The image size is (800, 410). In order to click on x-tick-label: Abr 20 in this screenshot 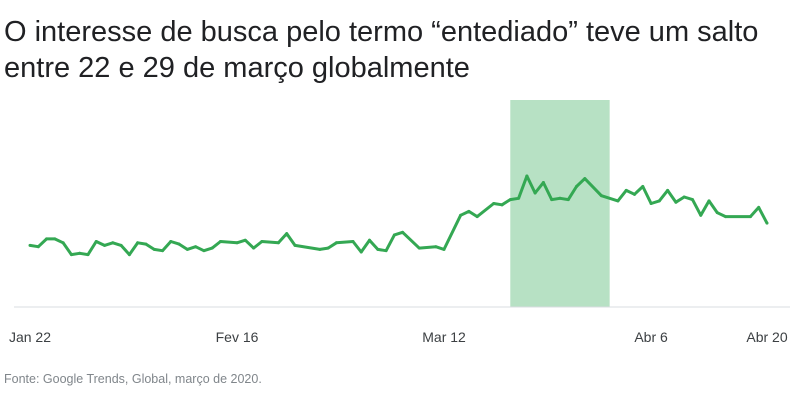, I will do `click(766, 337)`.